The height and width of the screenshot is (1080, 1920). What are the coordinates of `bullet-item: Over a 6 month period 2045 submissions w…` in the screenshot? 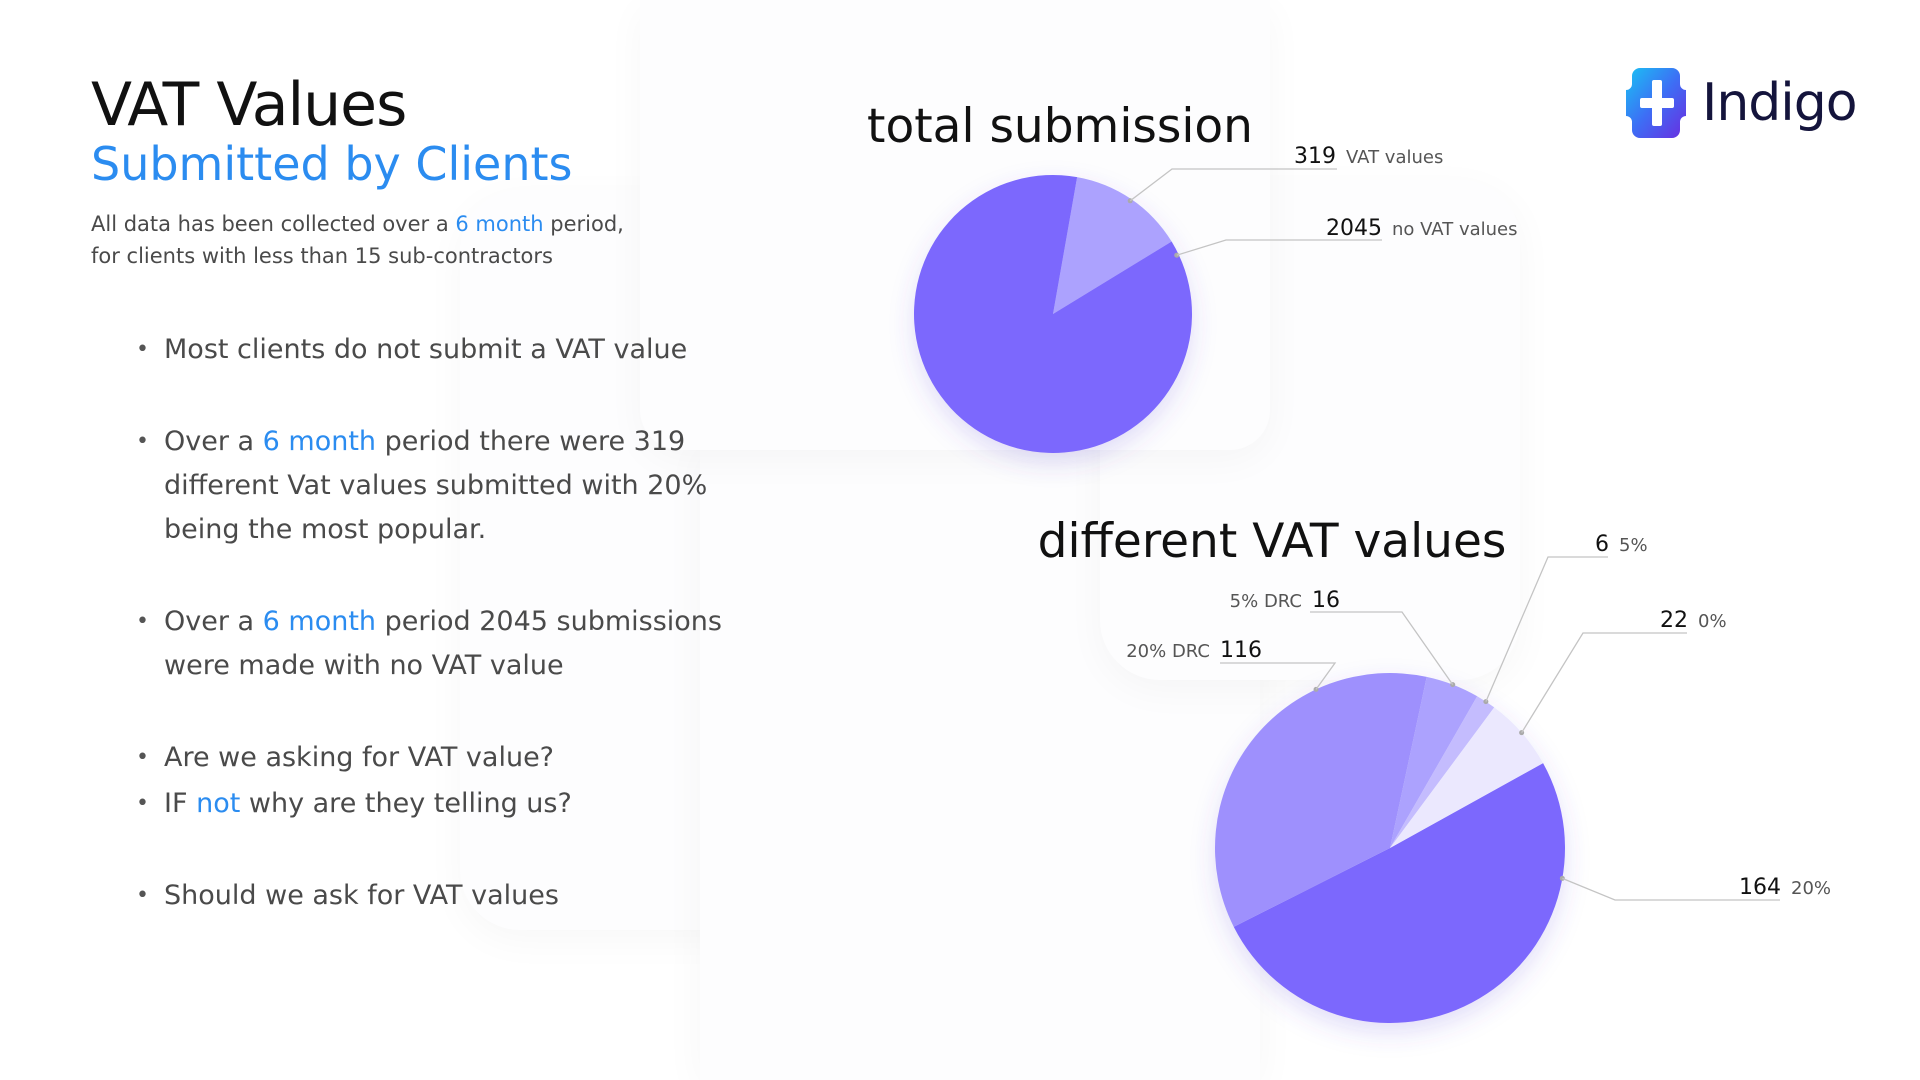 It's located at (436, 644).